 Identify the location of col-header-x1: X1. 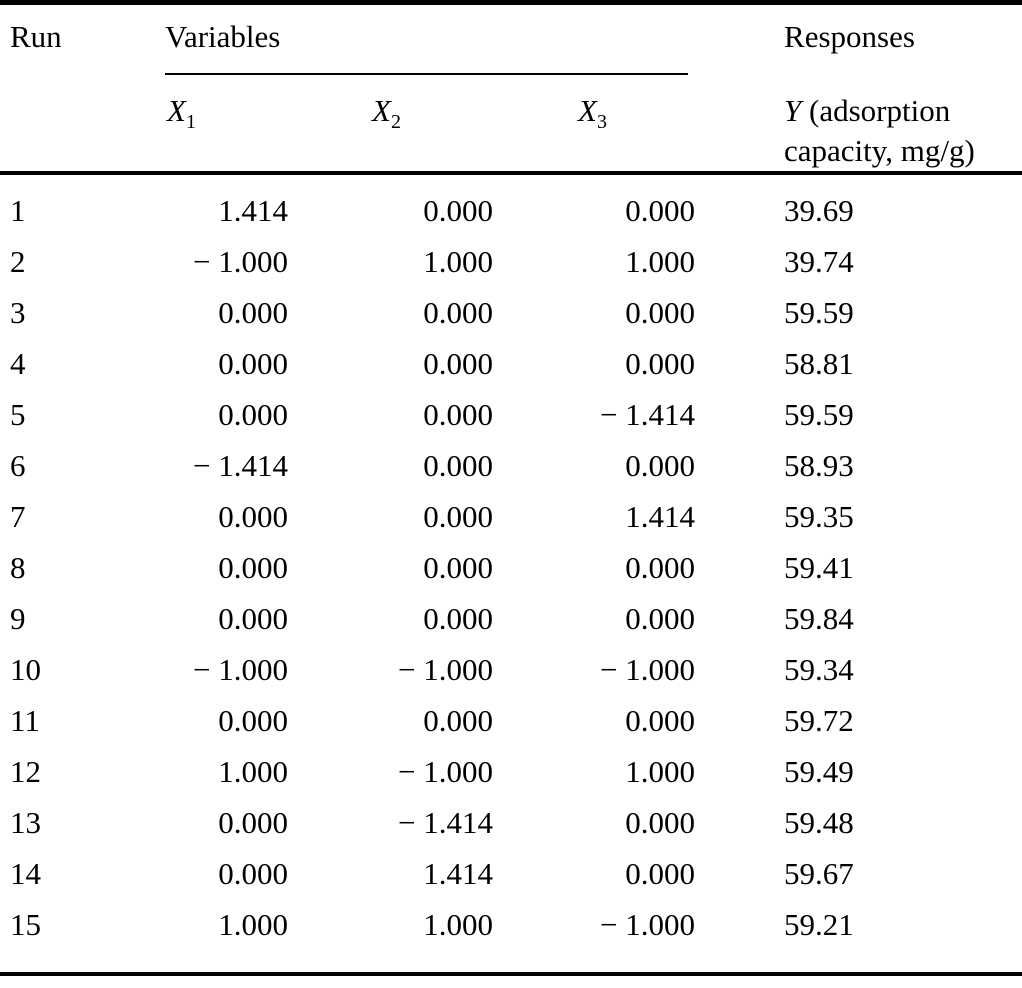
(221, 125).